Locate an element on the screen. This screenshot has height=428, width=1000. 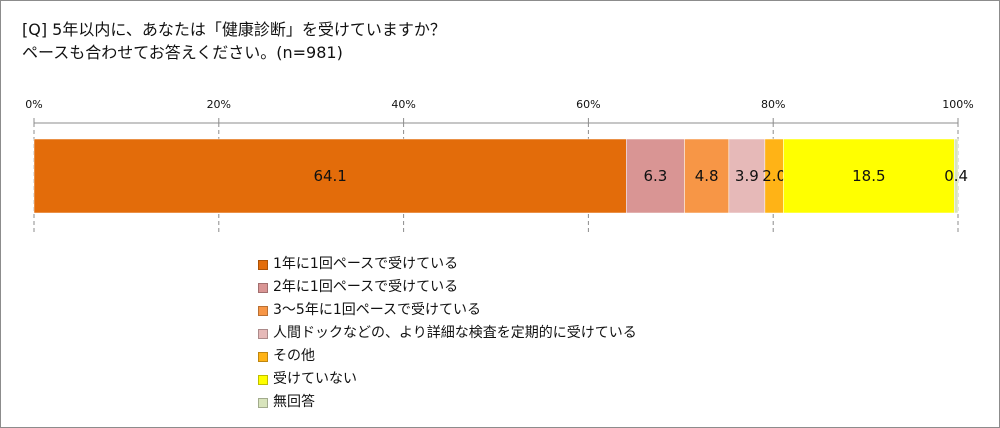
legend-item-3: 人間ドックなどの、より詳細な検査を定期的に受けている is located at coordinates (447, 333).